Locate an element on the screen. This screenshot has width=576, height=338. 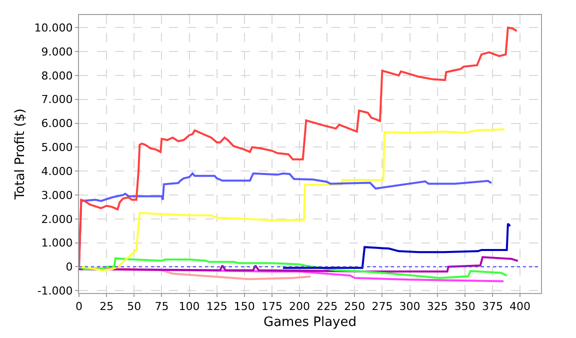
x-tick-label: 250 is located at coordinates (355, 307).